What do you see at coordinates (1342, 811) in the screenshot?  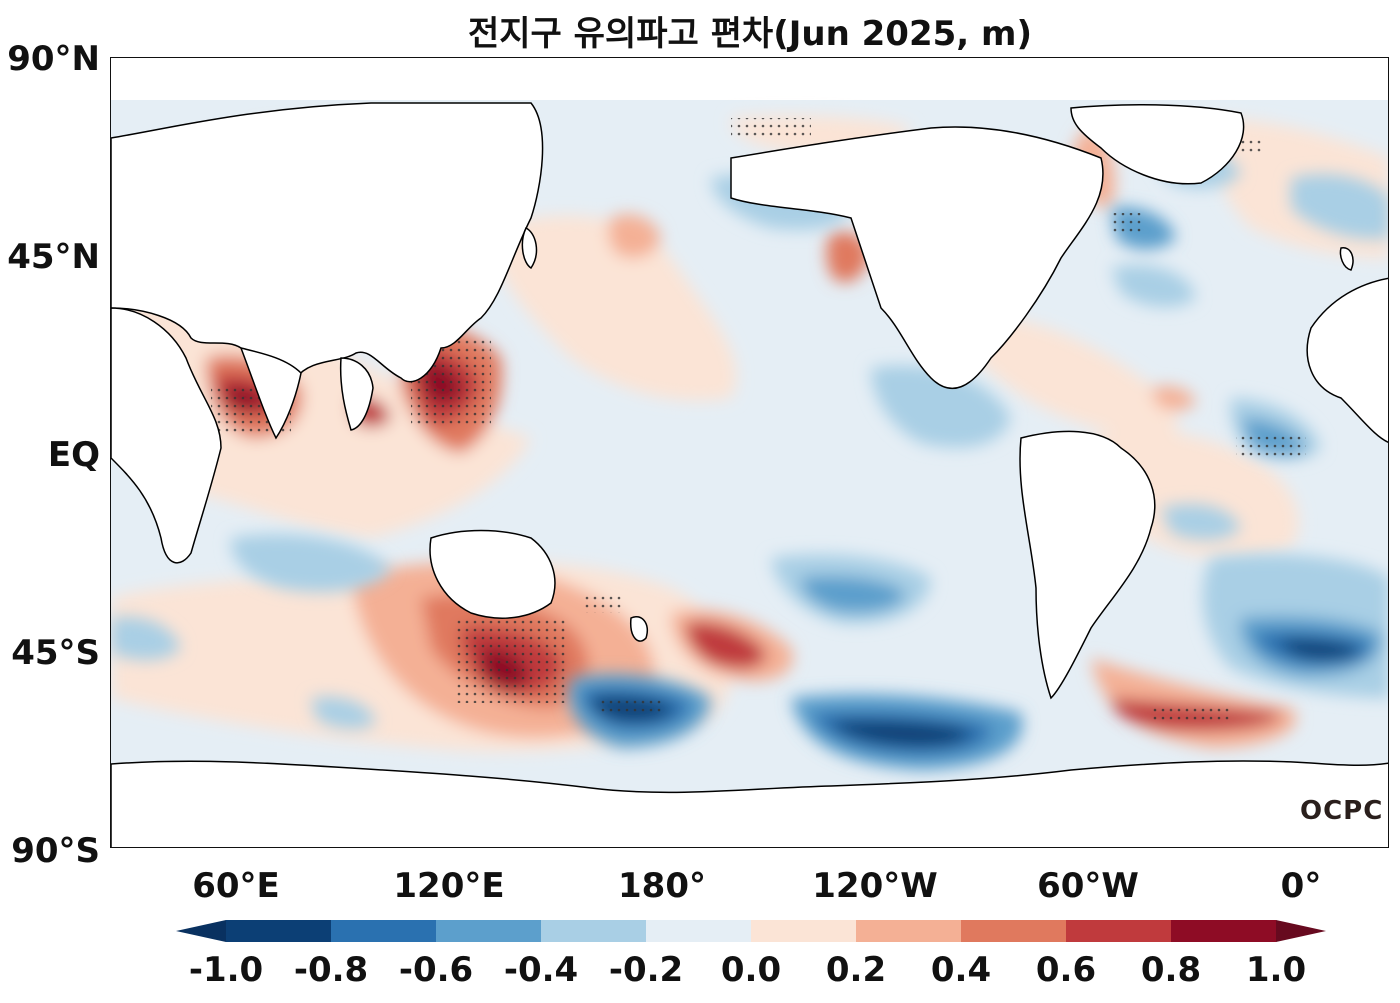 I see `ocpc-logo: OCPC` at bounding box center [1342, 811].